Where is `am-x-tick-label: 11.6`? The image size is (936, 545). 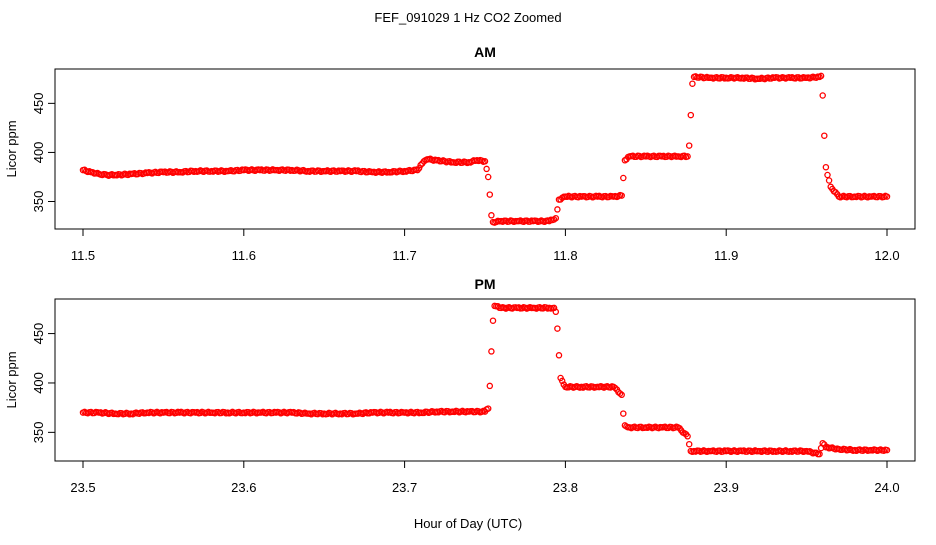
am-x-tick-label: 11.6 is located at coordinates (244, 255).